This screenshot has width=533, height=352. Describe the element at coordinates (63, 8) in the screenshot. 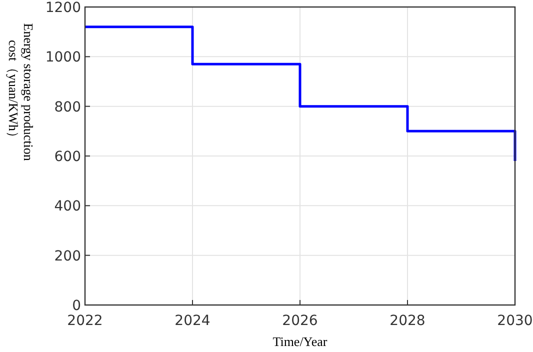

I see `y-tick-label: 1200` at that location.